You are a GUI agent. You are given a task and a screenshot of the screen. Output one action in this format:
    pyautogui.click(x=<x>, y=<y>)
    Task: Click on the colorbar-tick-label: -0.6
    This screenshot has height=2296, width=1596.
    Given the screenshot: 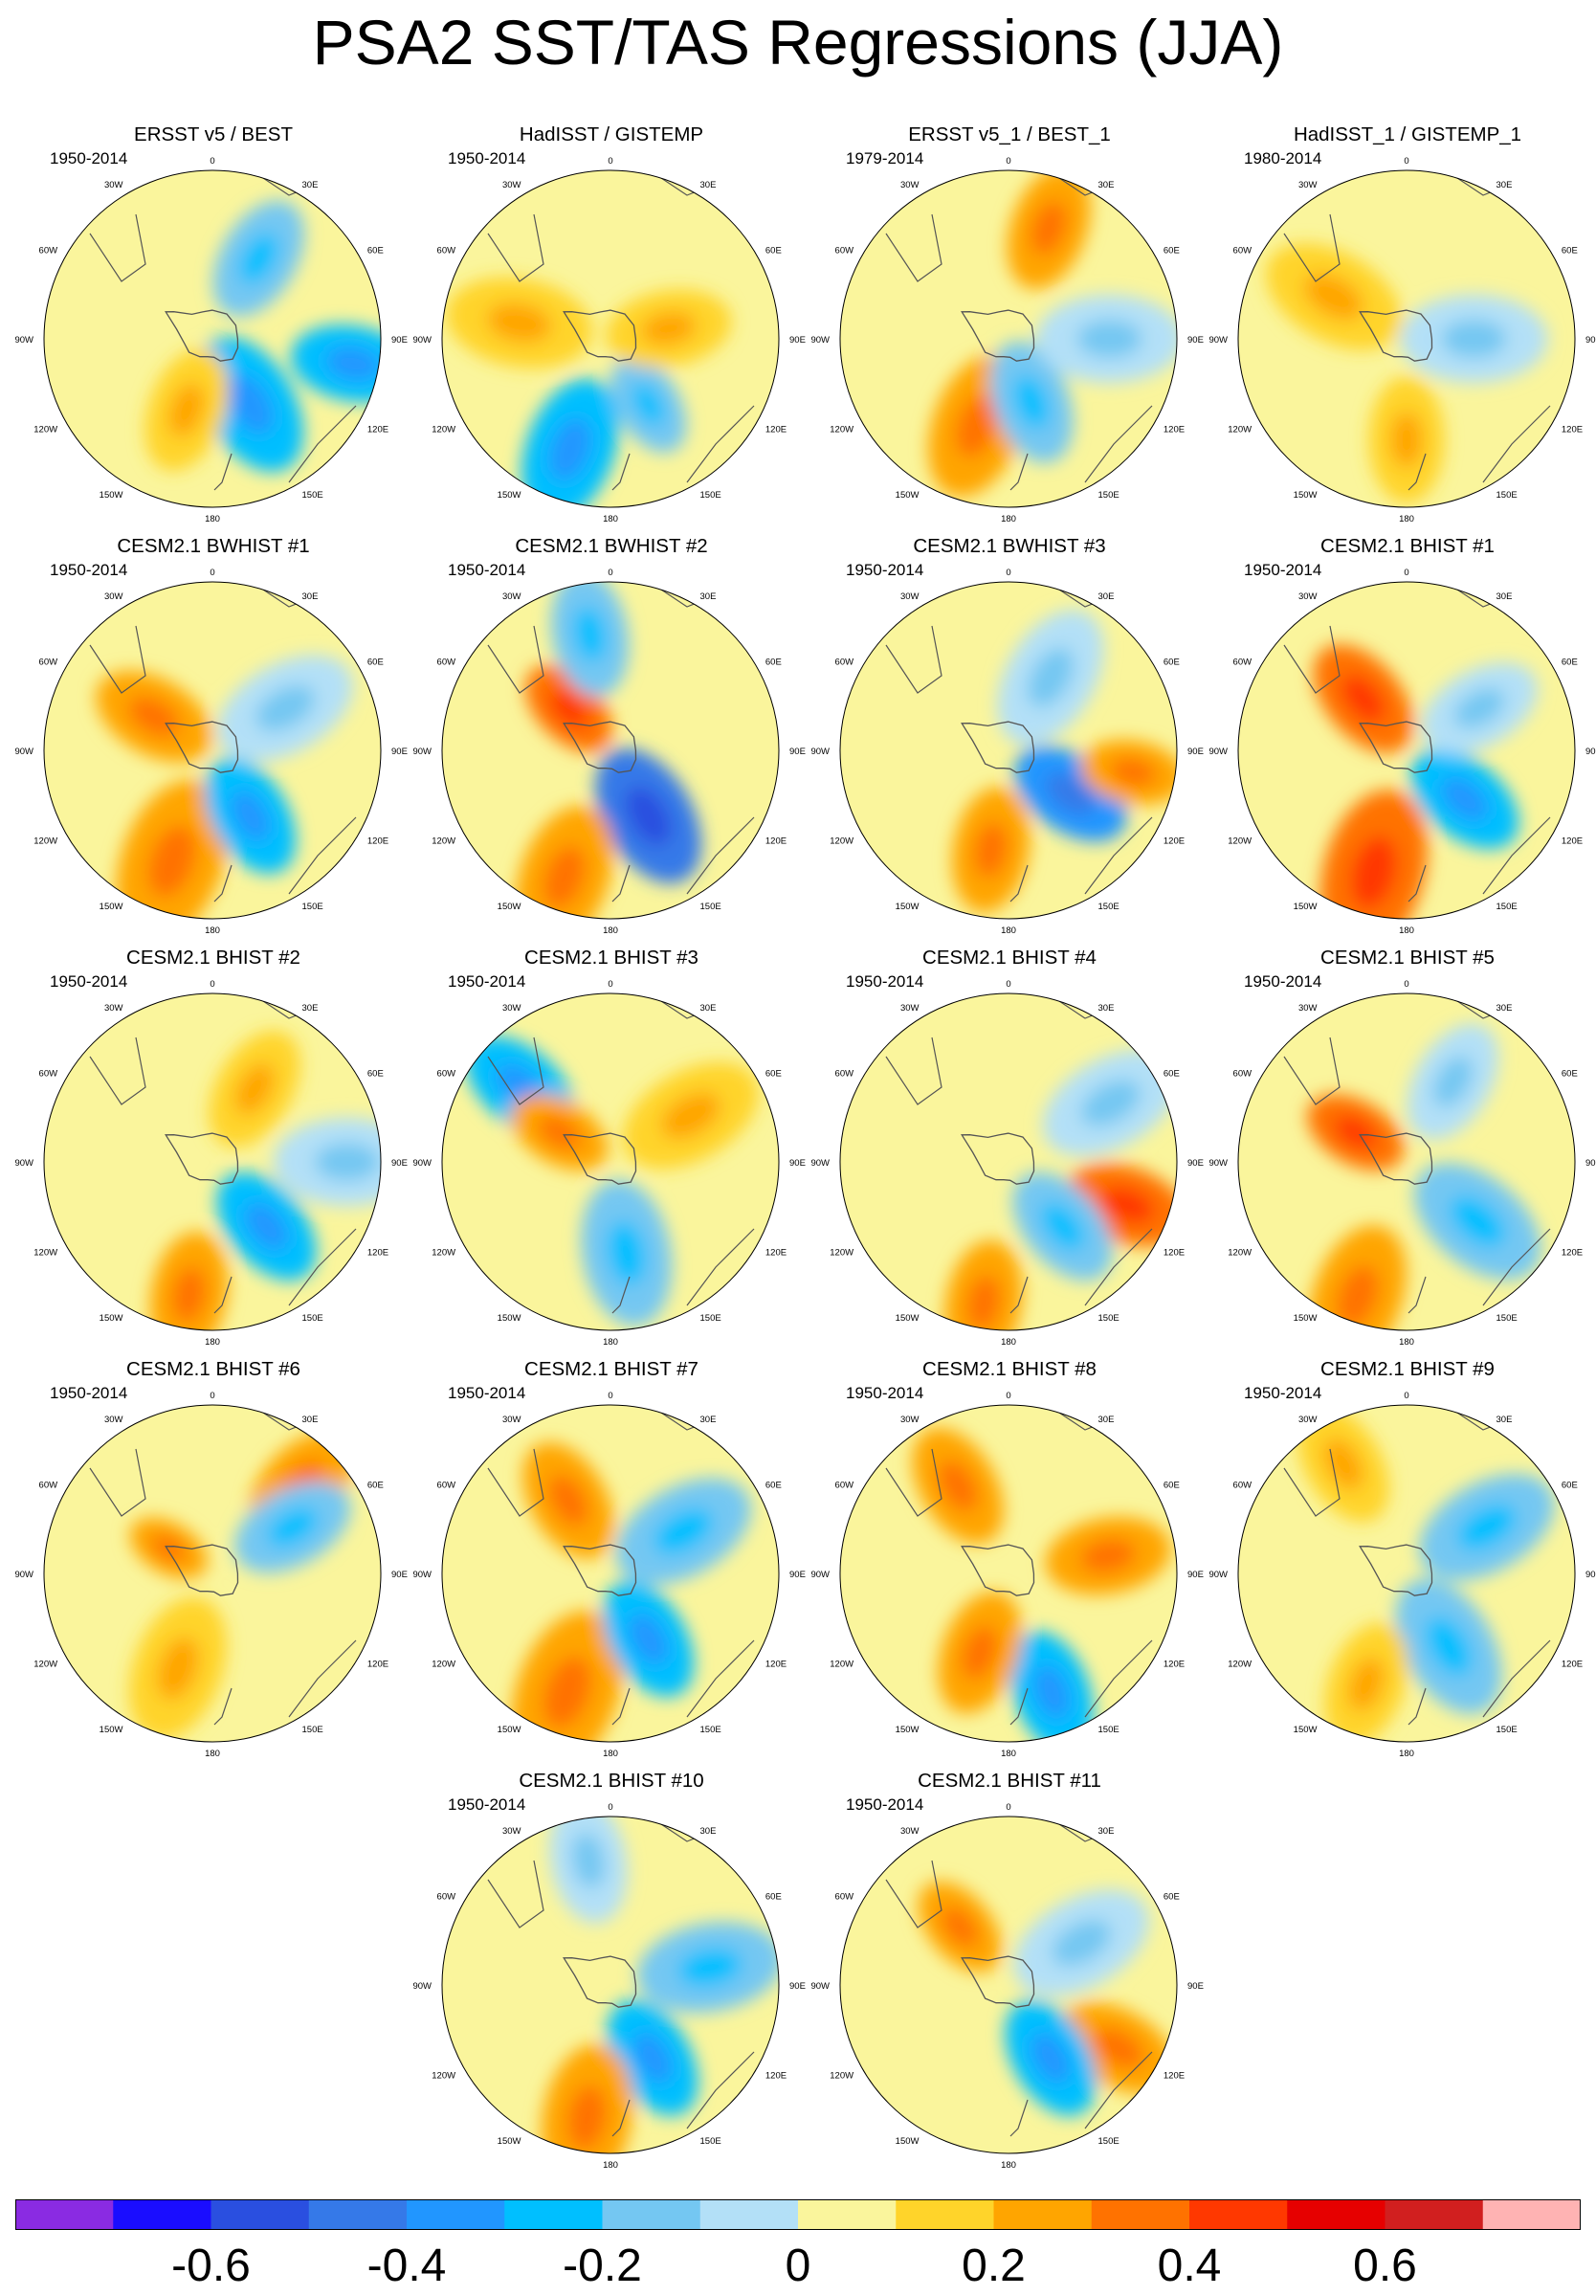 What is the action you would take?
    pyautogui.click(x=211, y=2265)
    